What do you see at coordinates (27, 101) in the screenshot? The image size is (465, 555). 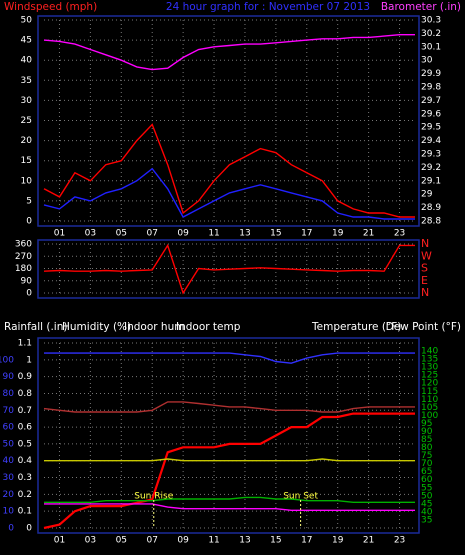 I see `y-tick-label: 30` at bounding box center [27, 101].